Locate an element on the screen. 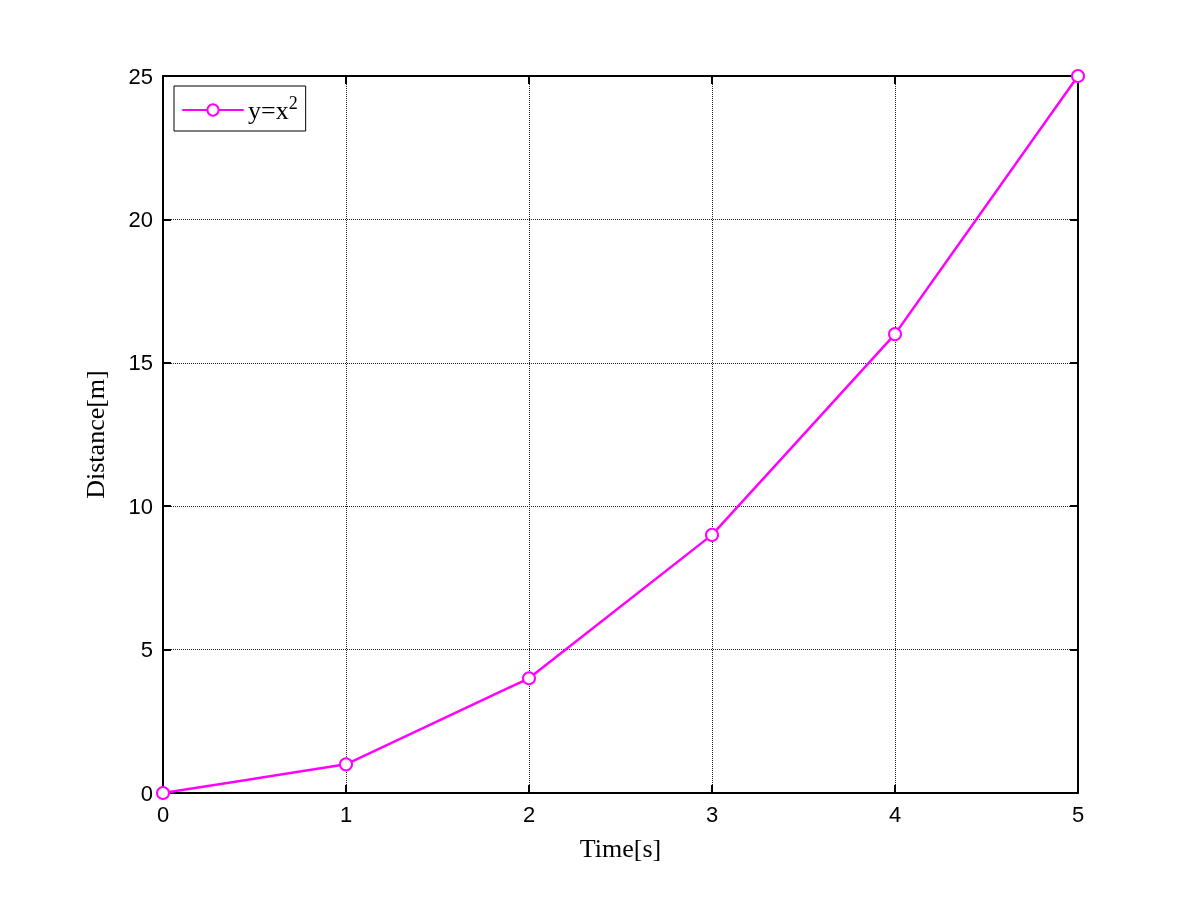 The height and width of the screenshot is (901, 1201). x-tick-label: 5 is located at coordinates (1078, 814).